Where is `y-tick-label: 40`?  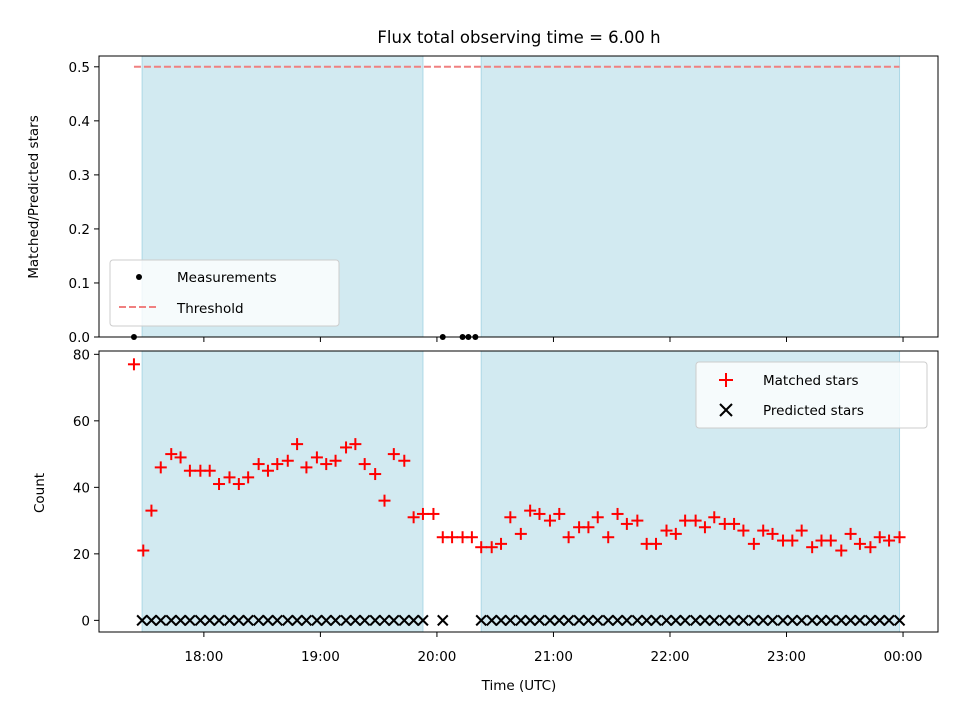
y-tick-label: 40 is located at coordinates (81, 488).